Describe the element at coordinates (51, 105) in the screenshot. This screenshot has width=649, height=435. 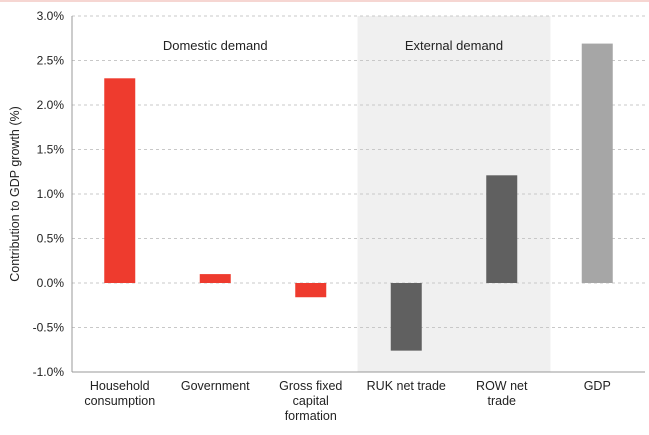
I see `y-tick-label: 2.0%` at that location.